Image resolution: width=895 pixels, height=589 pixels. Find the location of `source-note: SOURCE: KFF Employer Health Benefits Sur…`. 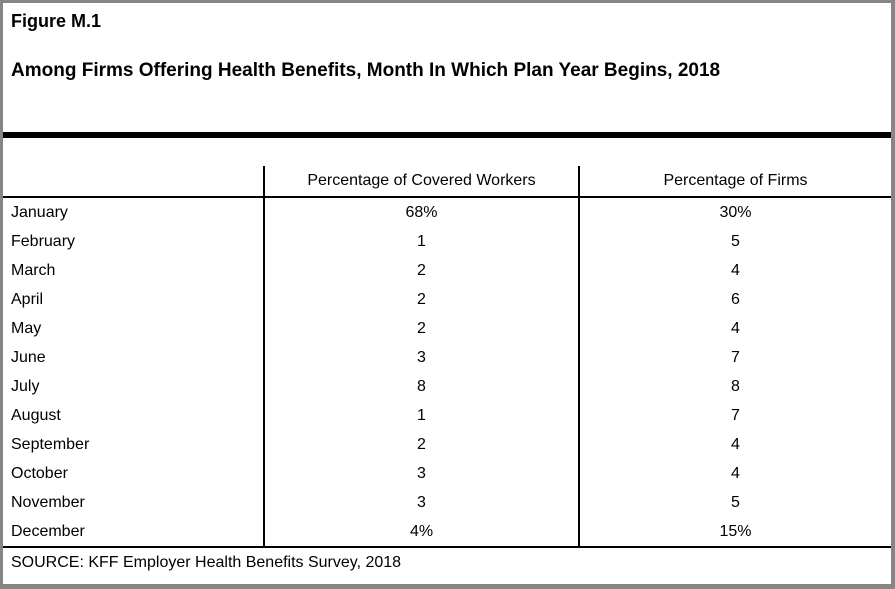

source-note: SOURCE: KFF Employer Health Benefits Sur… is located at coordinates (206, 562).